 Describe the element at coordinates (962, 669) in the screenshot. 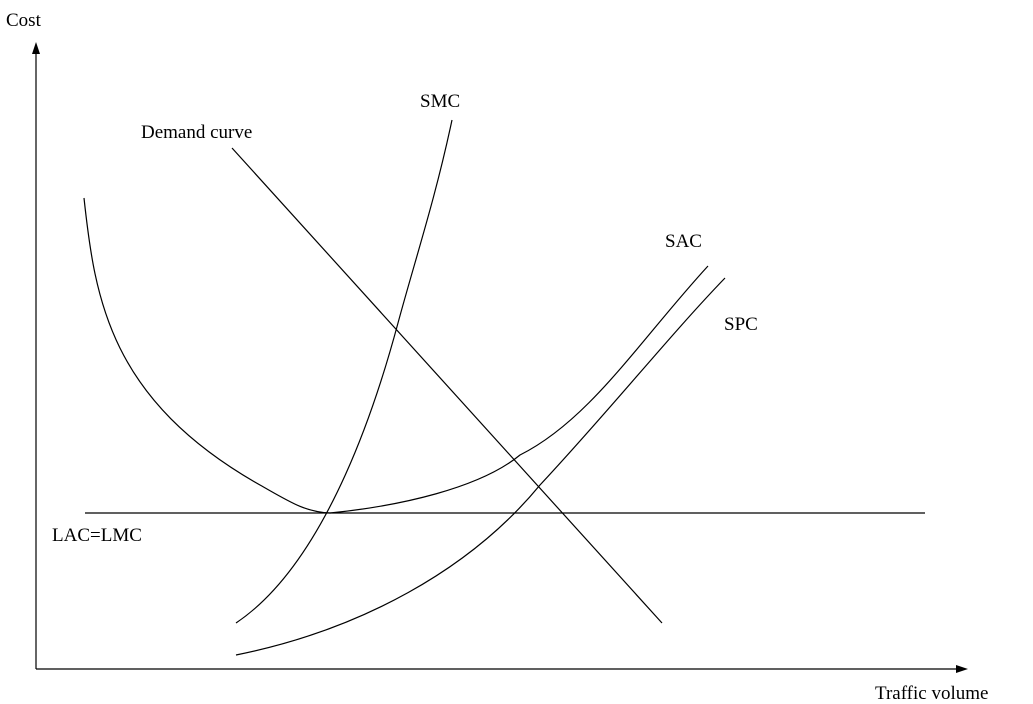

I see `x-axis-arrow-icon` at that location.